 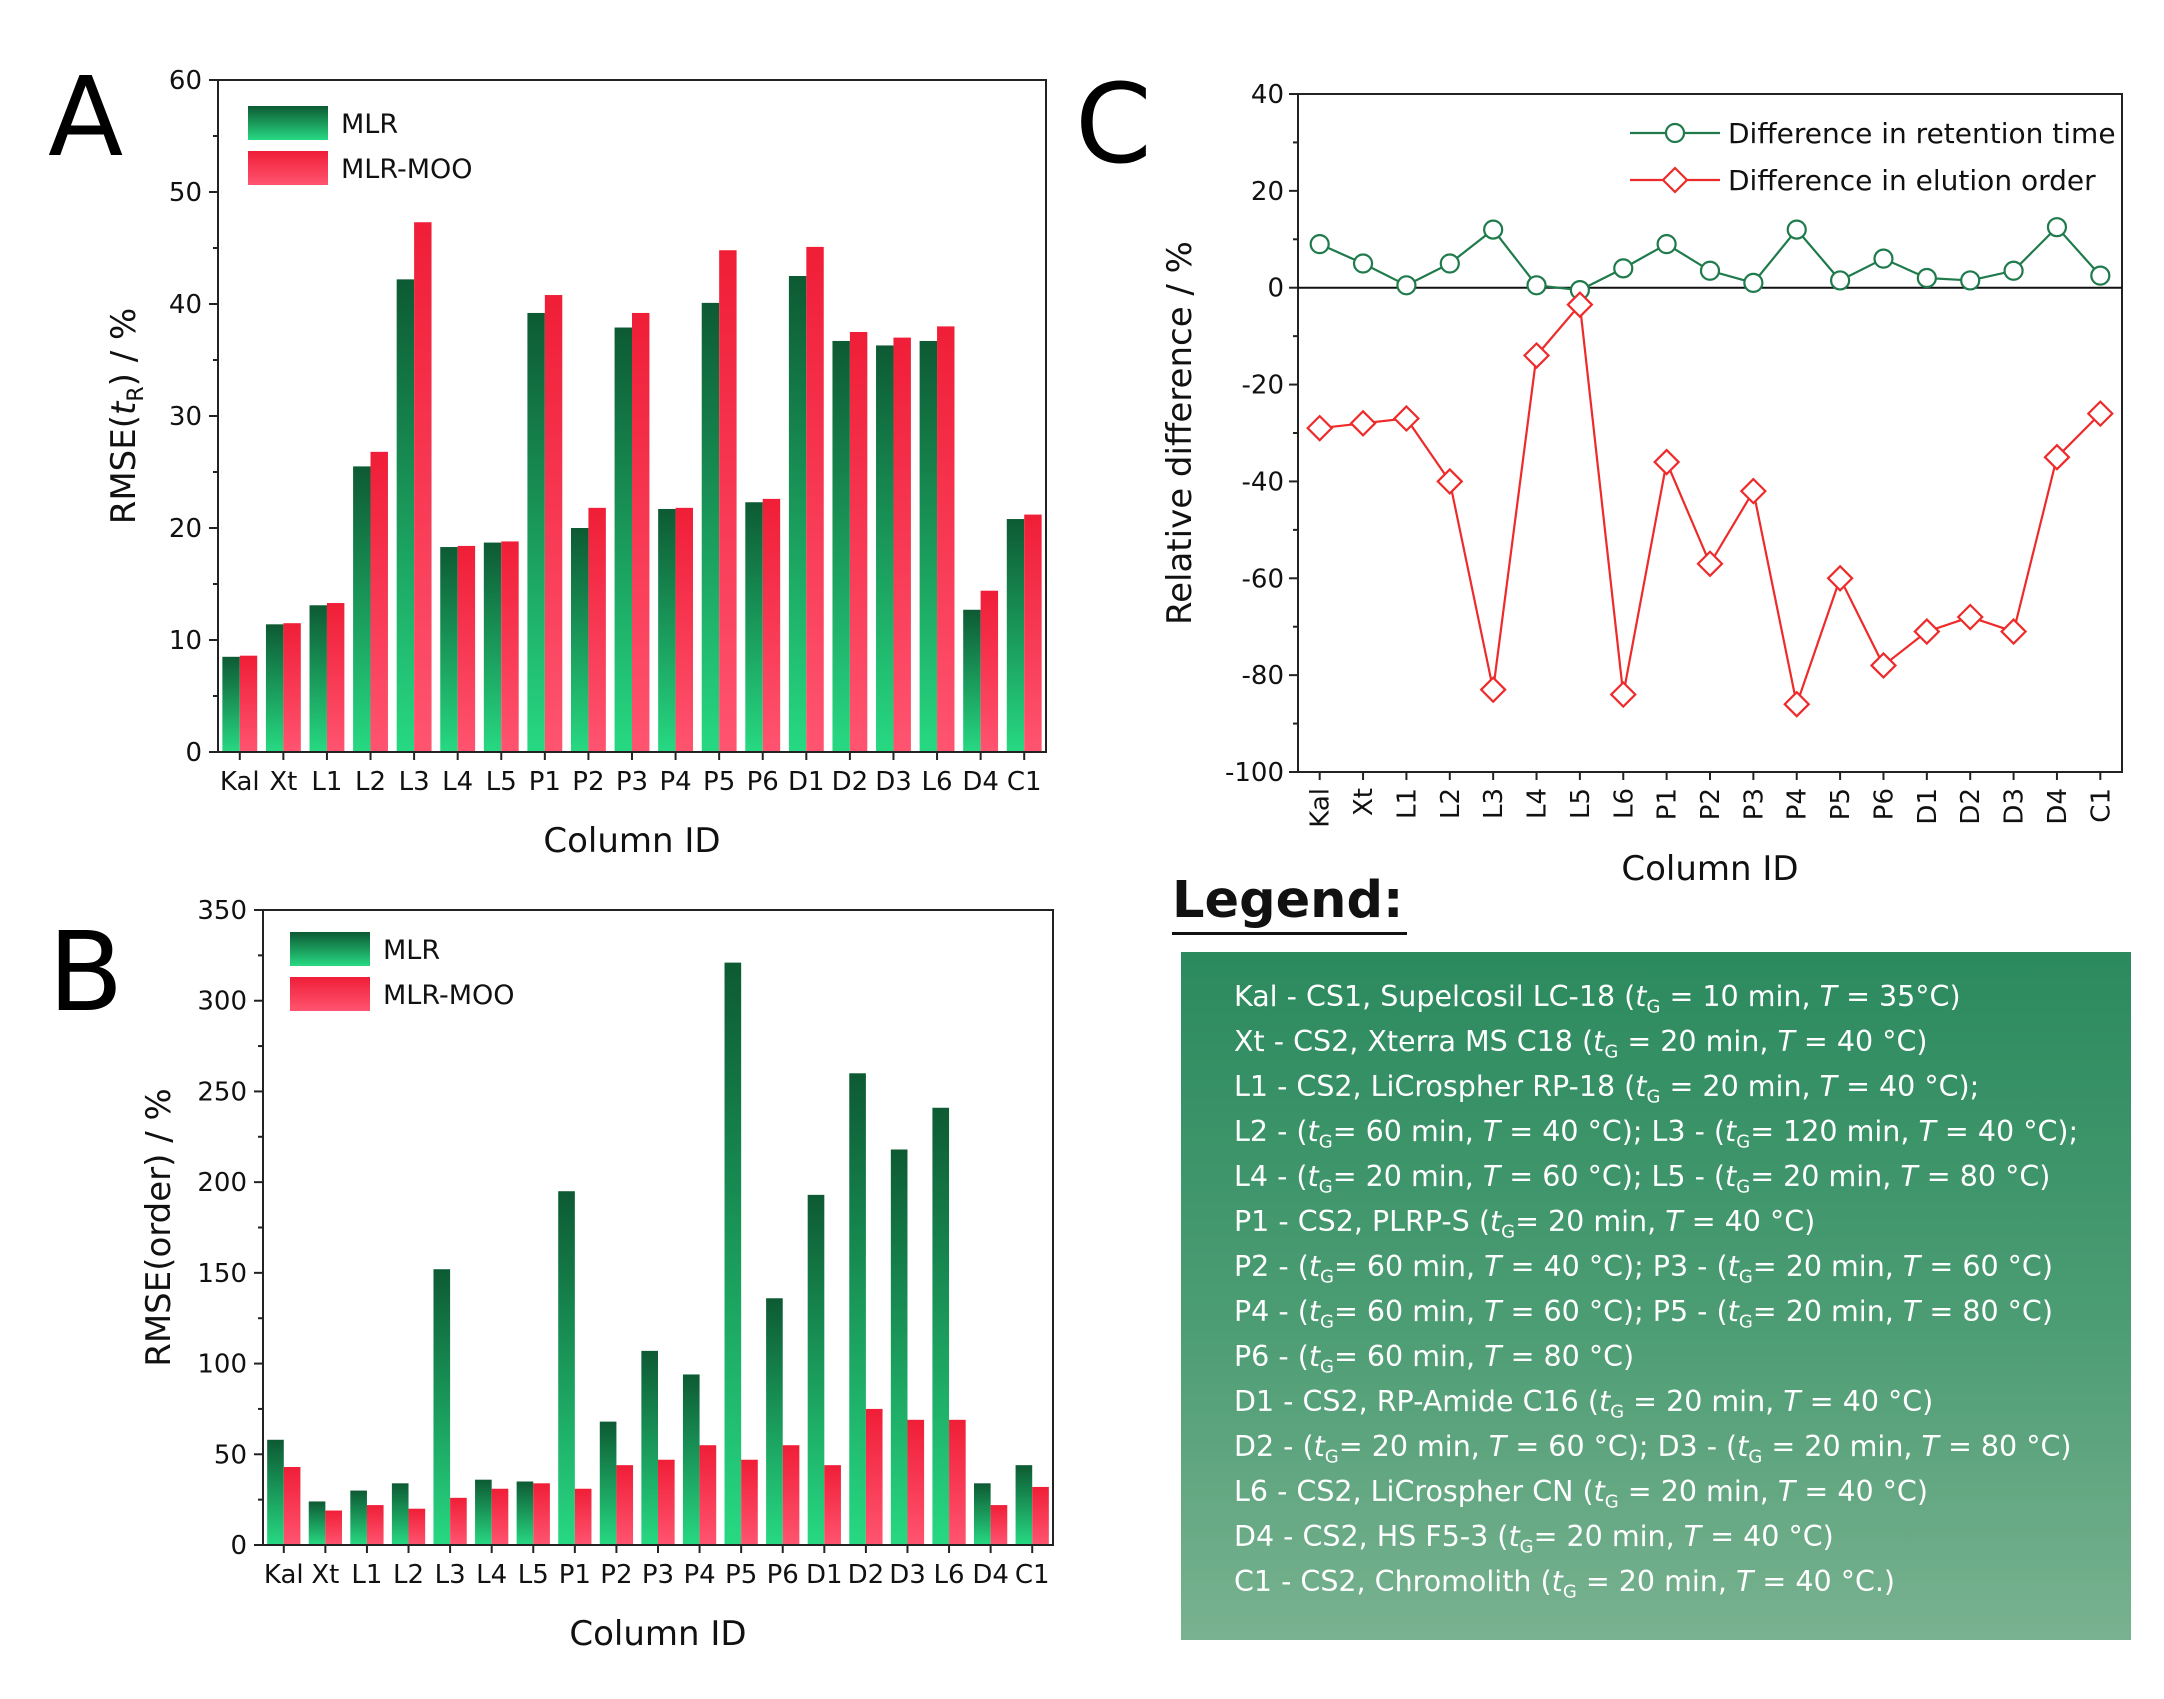 I want to click on point-elution-l2, so click(x=1450, y=481).